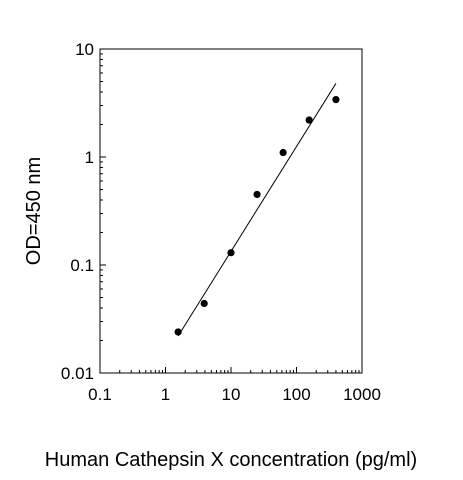 The image size is (463, 480). Describe the element at coordinates (77, 373) in the screenshot. I see `y-tick-label: 0.01` at that location.